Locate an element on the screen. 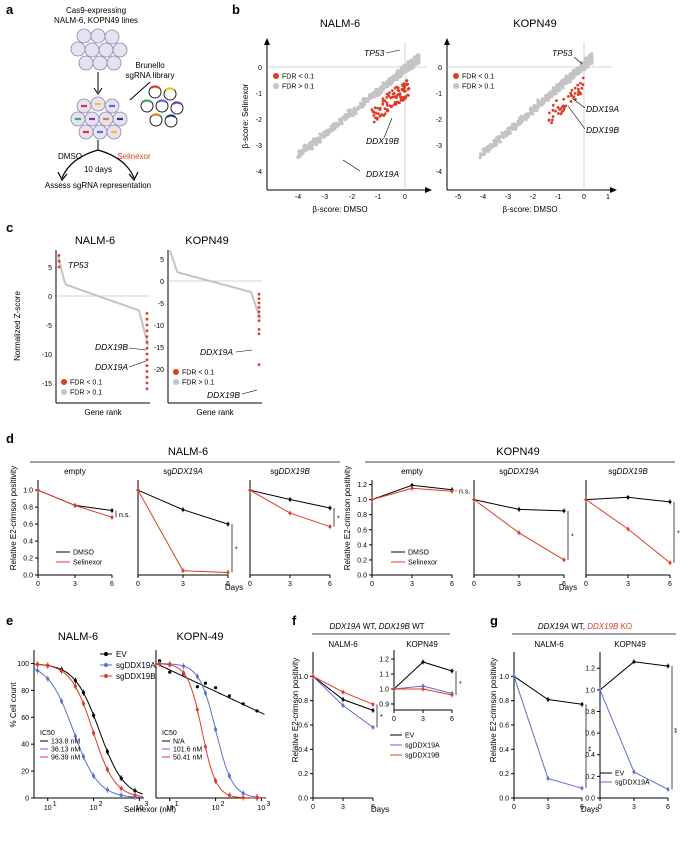 The height and width of the screenshot is (849, 685). b1-gene-ddx19b: DDX19B is located at coordinates (382, 141).